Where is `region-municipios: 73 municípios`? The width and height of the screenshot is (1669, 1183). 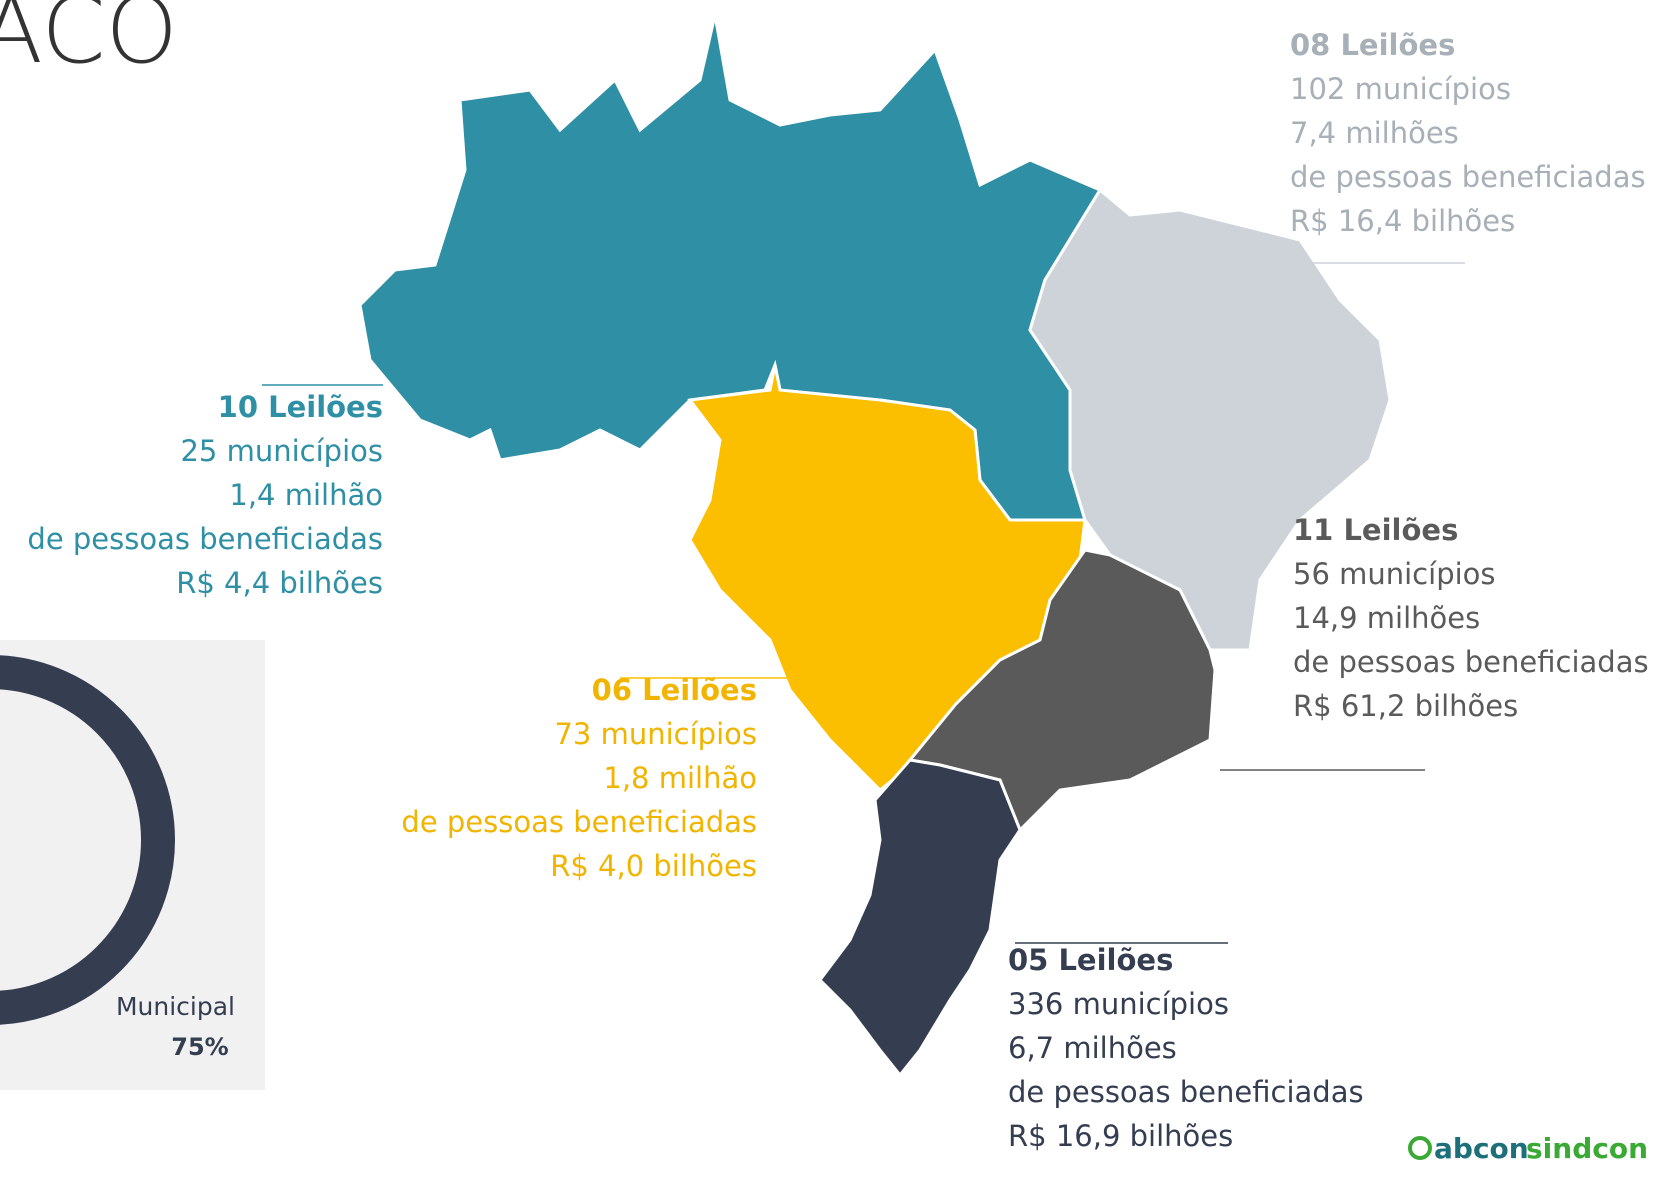
region-municipios: 73 municípios is located at coordinates (655, 734).